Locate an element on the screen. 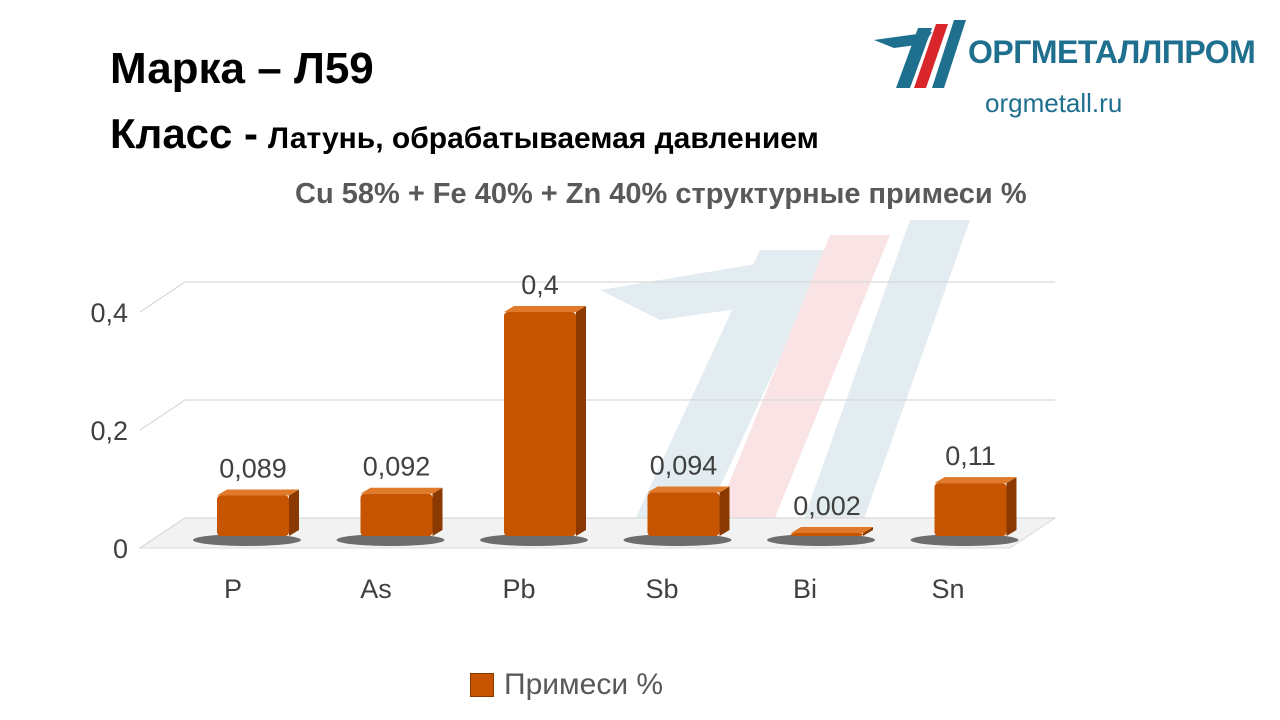 Image resolution: width=1280 pixels, height=720 pixels. x-tick-label: As is located at coordinates (376, 589).